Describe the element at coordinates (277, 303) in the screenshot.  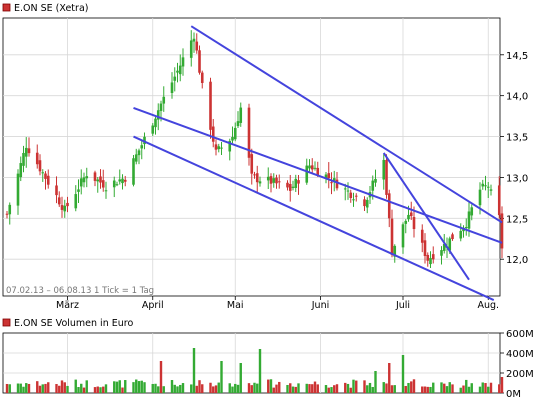
I see `price-x-axis: März April Mai Juni Juli Aug.` at that location.